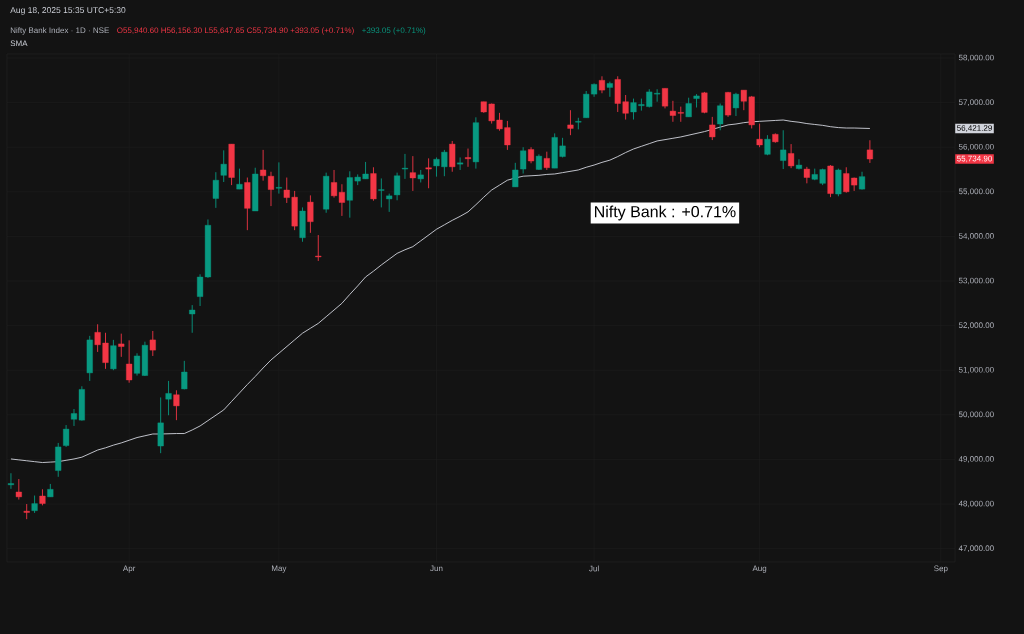 The image size is (1024, 634). I want to click on y-tick-label: 57,000.00, so click(976, 102).